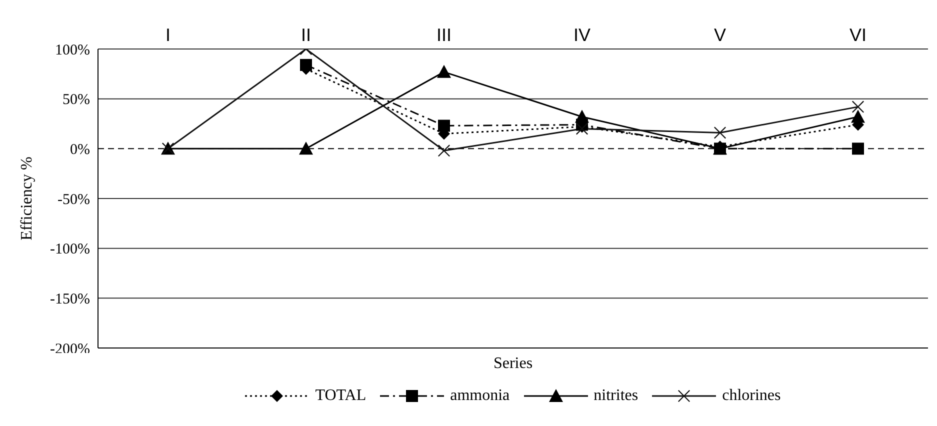 The image size is (937, 426). What do you see at coordinates (616, 396) in the screenshot?
I see `legend-label: nitrites` at bounding box center [616, 396].